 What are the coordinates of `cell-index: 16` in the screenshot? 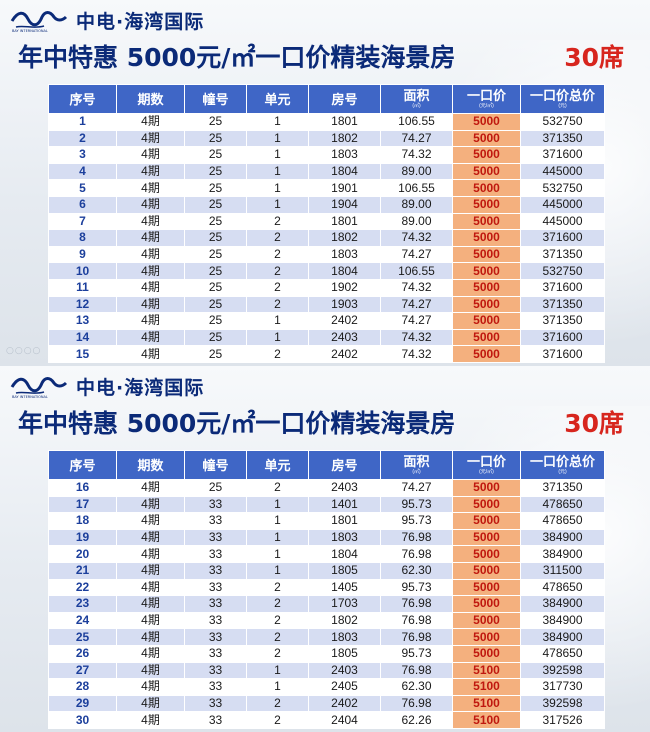 It's located at (82, 488).